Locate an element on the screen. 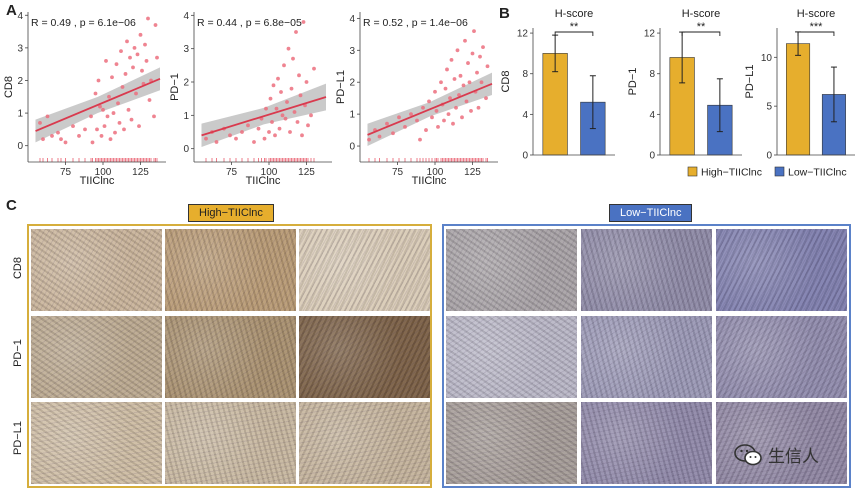 This screenshot has width=865, height=493. legend: High−TIIClnc Low−TIIClnc is located at coordinates (767, 173).